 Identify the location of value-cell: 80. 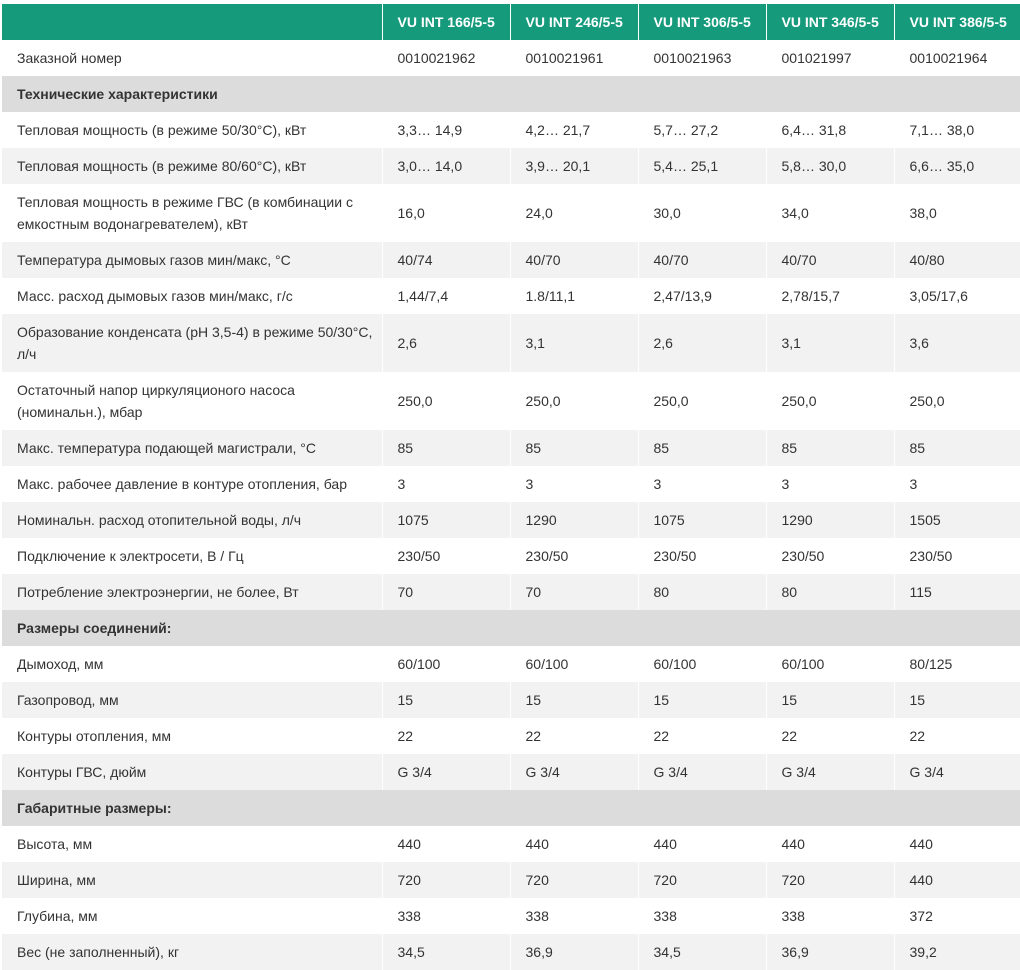
(829, 592).